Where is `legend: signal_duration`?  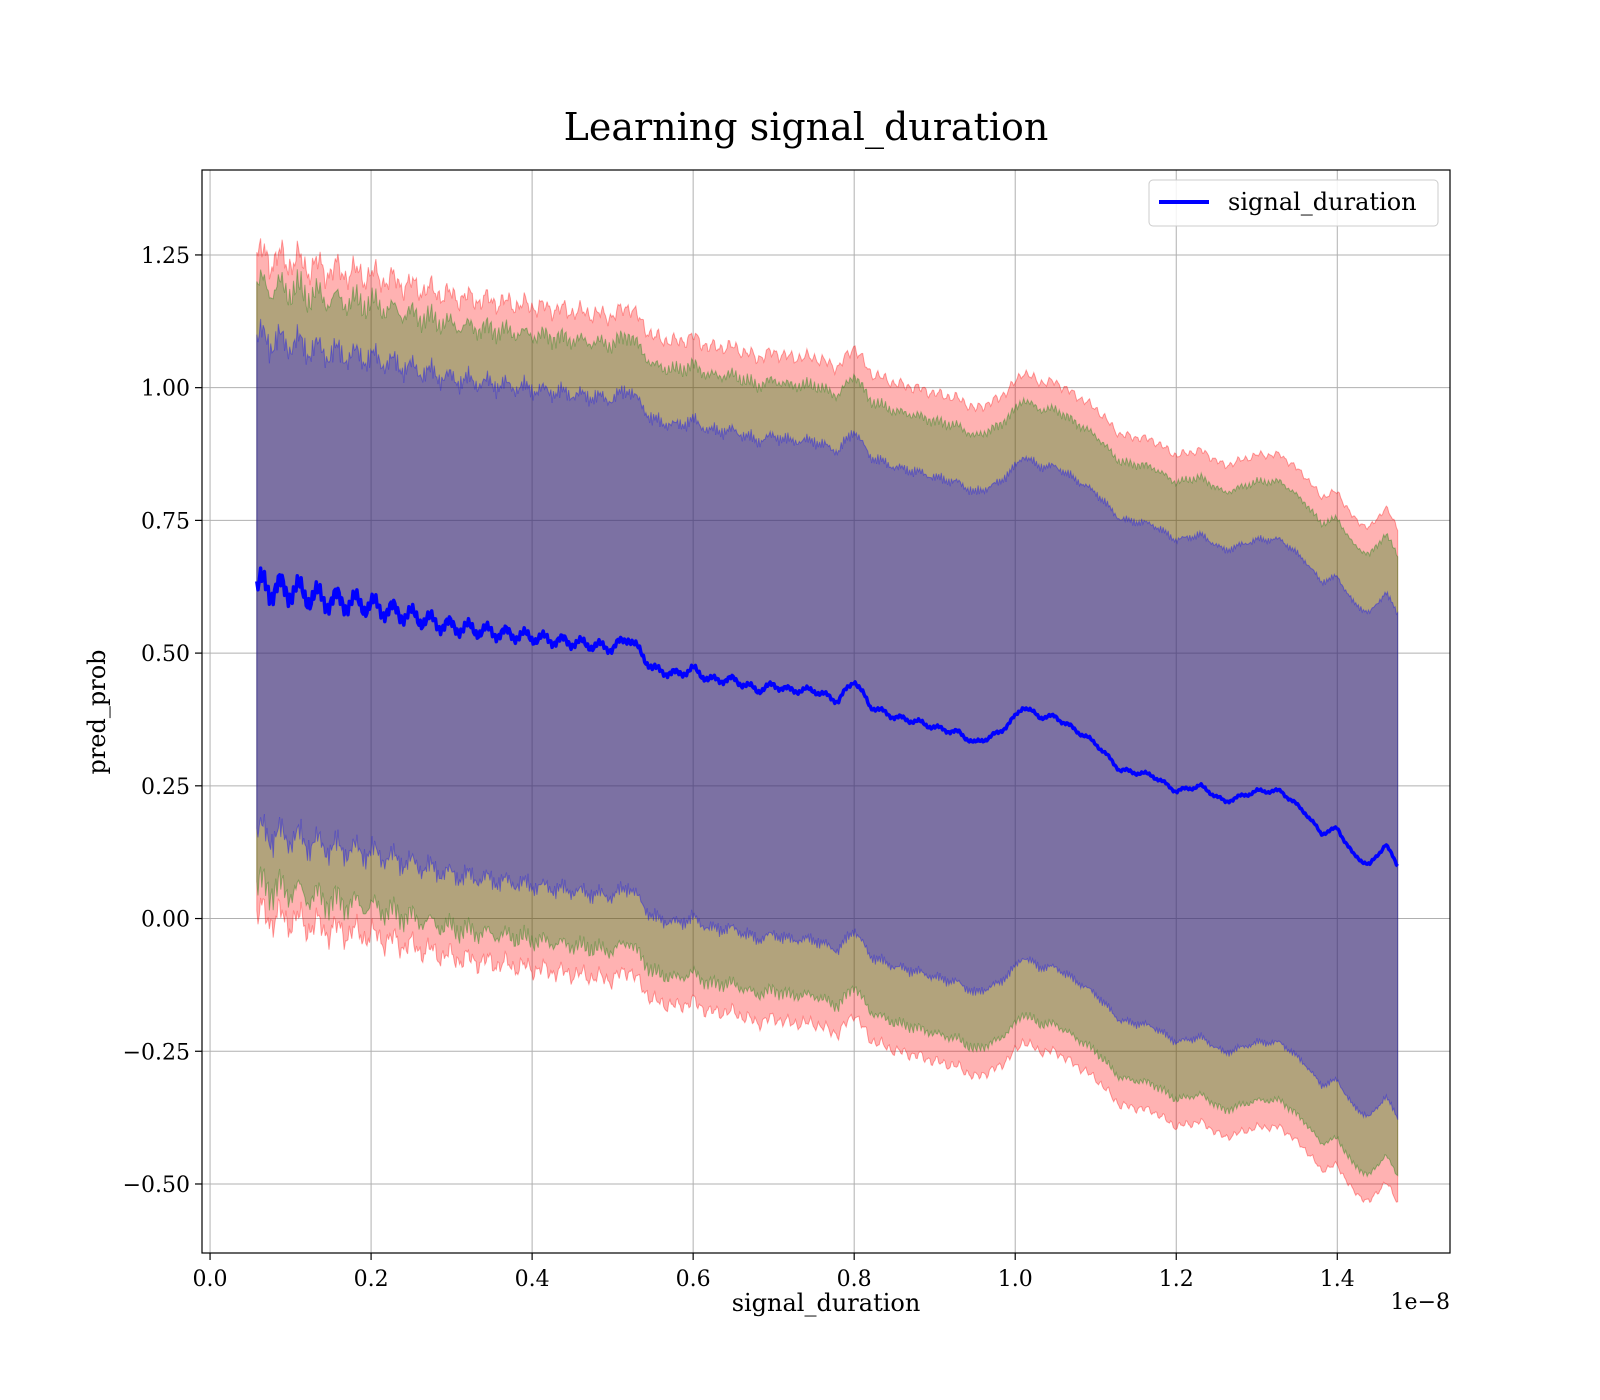 legend: signal_duration is located at coordinates (1293, 203).